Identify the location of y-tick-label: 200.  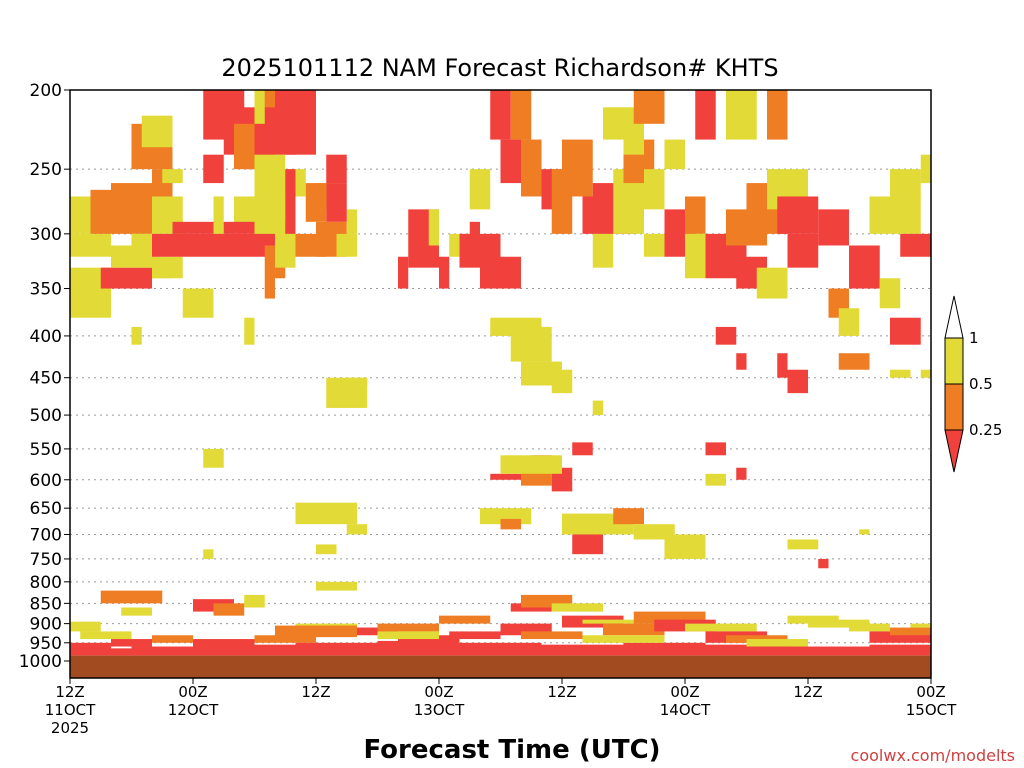
(46, 91).